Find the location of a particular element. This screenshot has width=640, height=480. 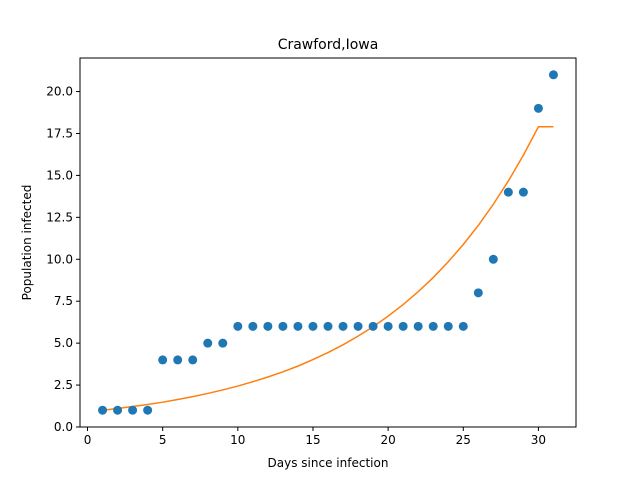

x-axis: 0 5 10 15 20 25 30 is located at coordinates (315, 437).